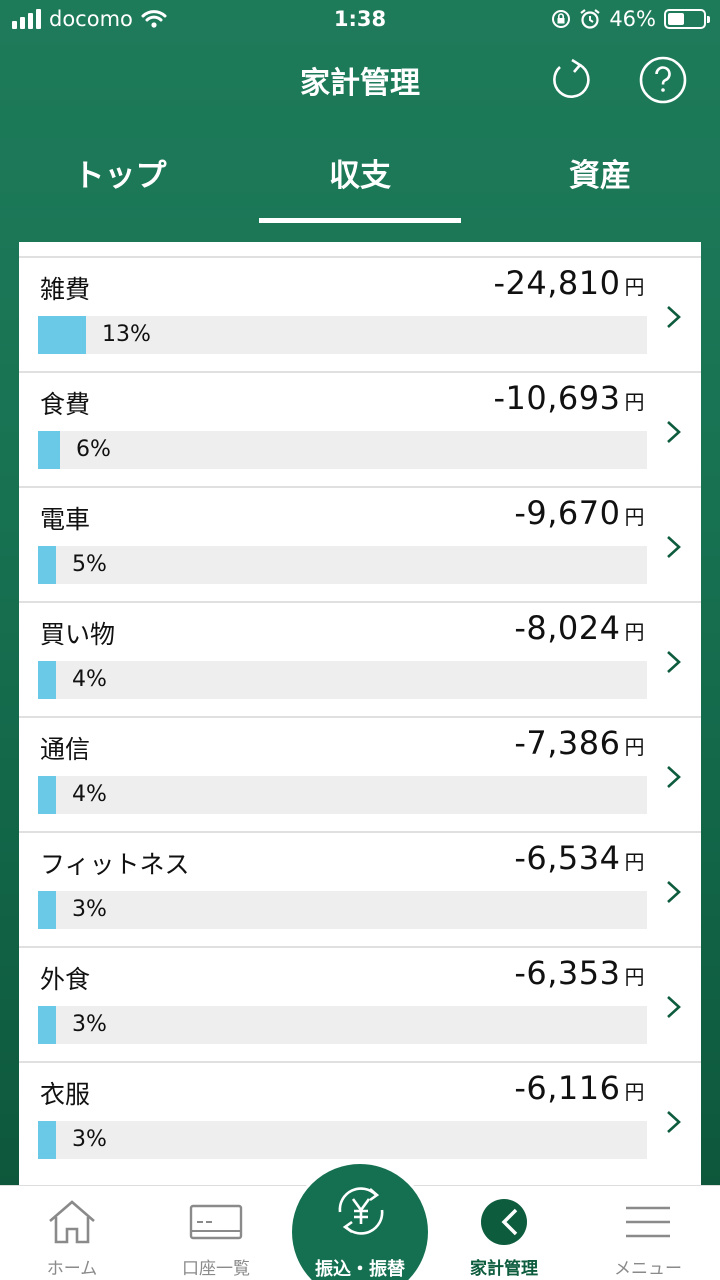  What do you see at coordinates (360, 83) in the screenshot?
I see `page-title: 家計管理` at bounding box center [360, 83].